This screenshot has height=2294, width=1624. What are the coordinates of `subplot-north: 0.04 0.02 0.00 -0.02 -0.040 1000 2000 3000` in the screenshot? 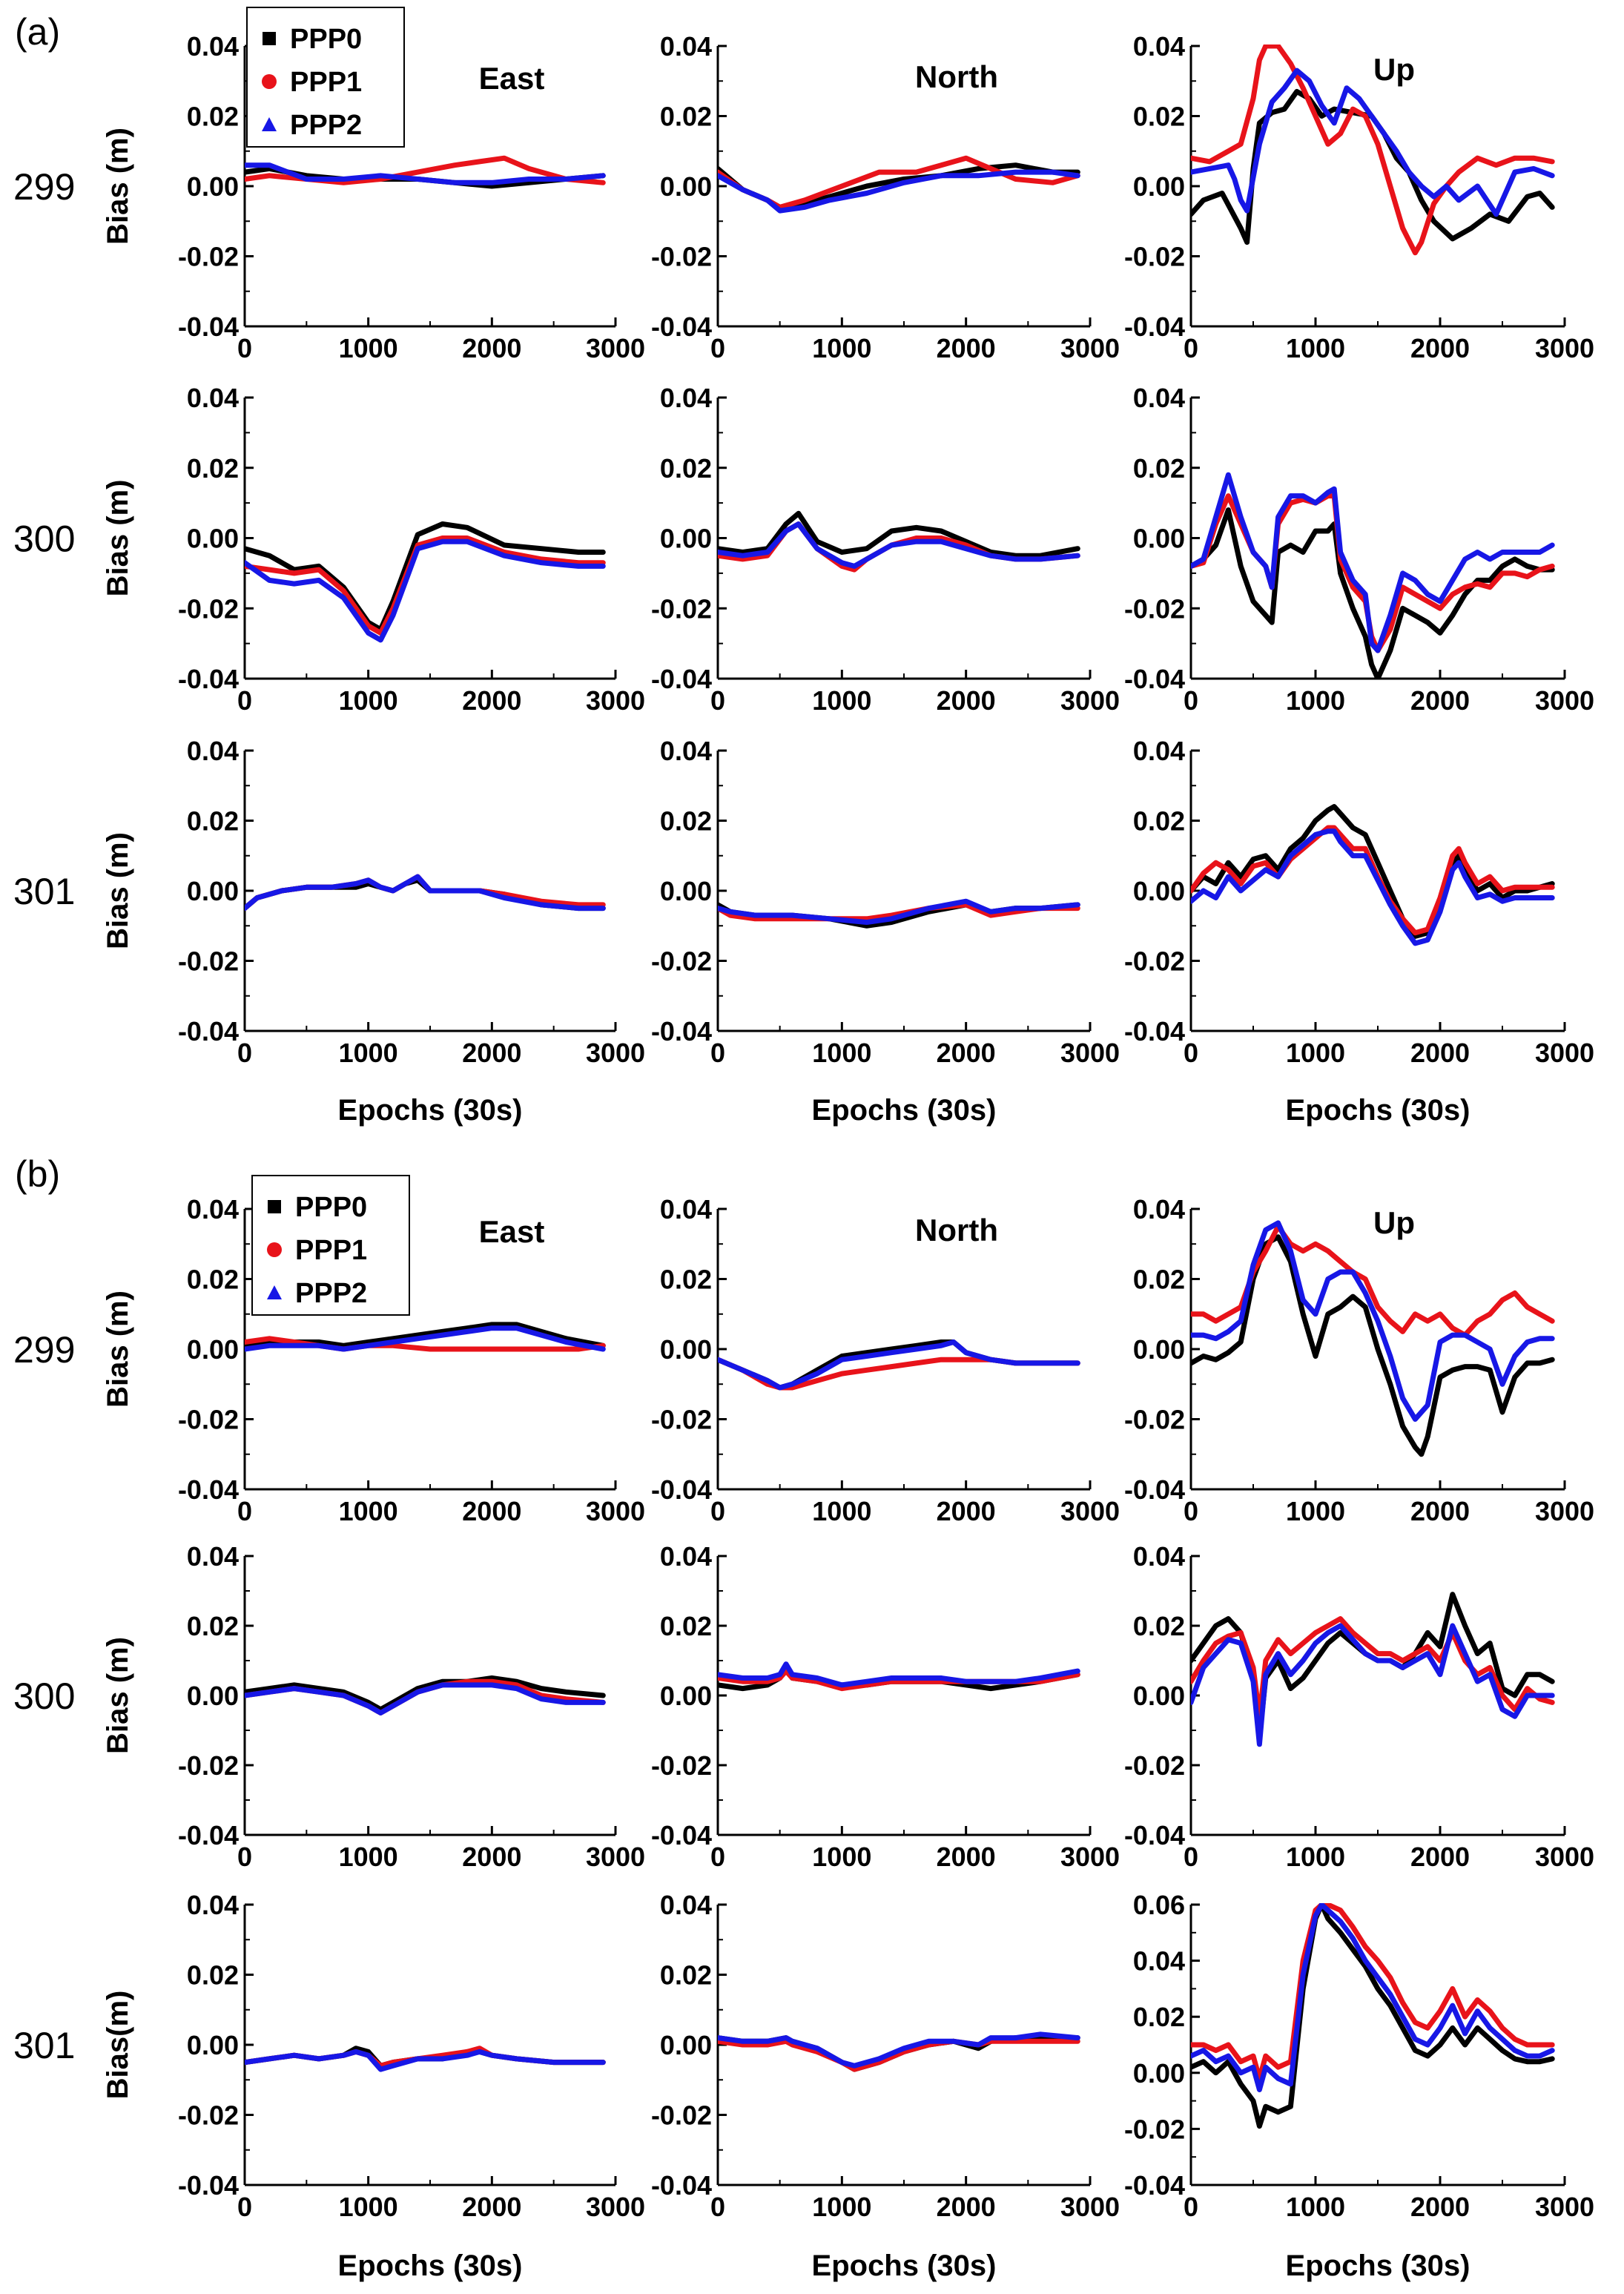 It's located at (886, 549).